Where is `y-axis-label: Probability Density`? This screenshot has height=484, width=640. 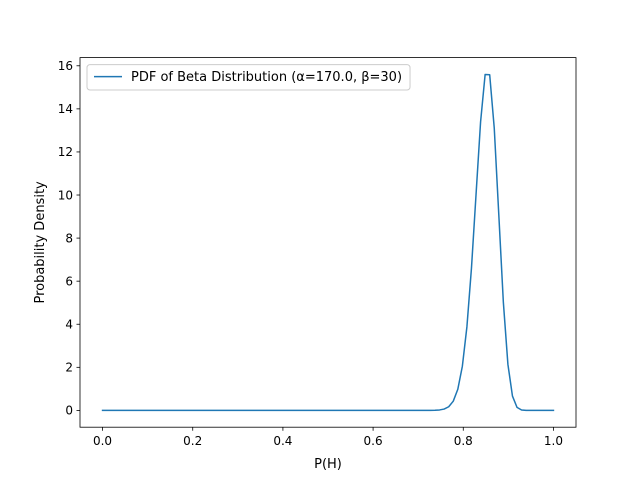 y-axis-label: Probability Density is located at coordinates (40, 242).